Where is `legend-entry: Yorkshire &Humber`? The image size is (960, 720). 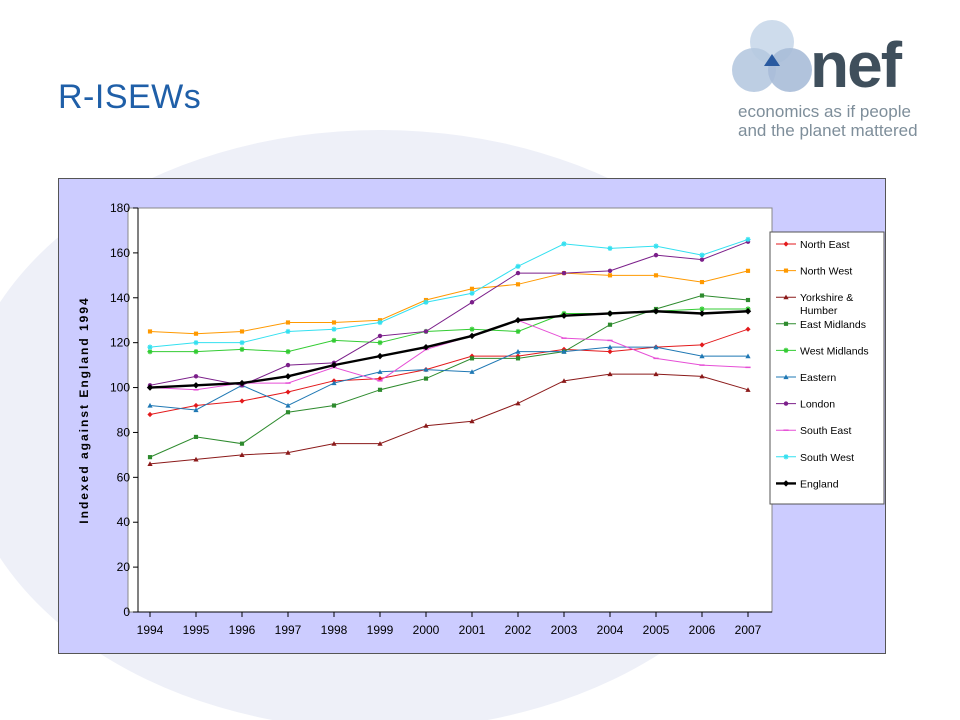
legend-entry: Yorkshire &Humber is located at coordinates (814, 304).